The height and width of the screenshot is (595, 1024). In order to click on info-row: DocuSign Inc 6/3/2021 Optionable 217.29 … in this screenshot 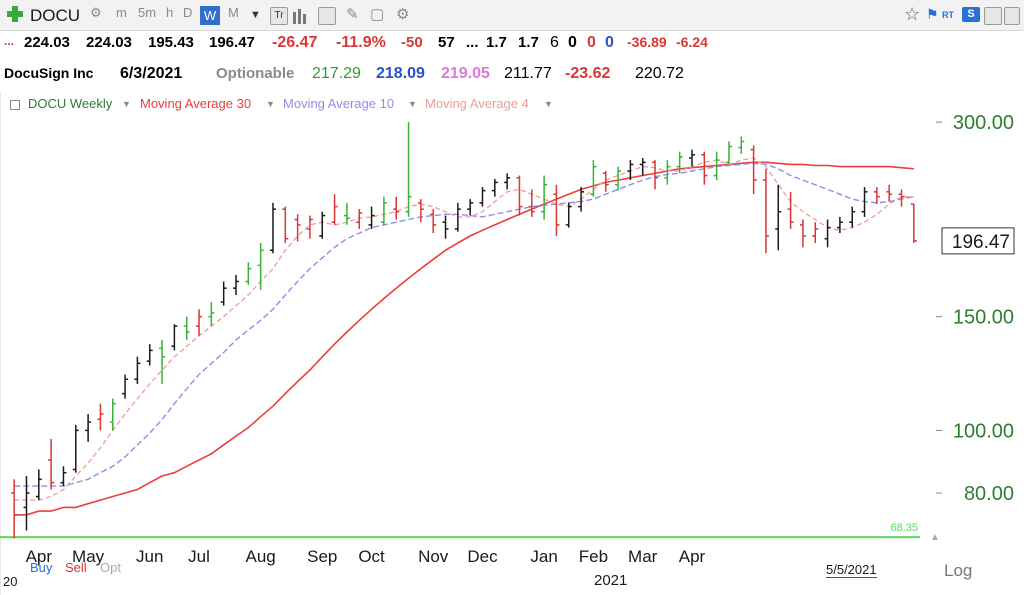, I will do `click(512, 73)`.